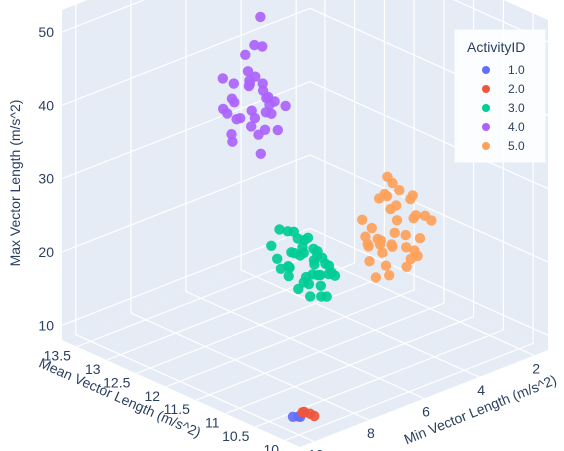 The image size is (564, 451). I want to click on point-series-4.0-28, so click(249, 84).